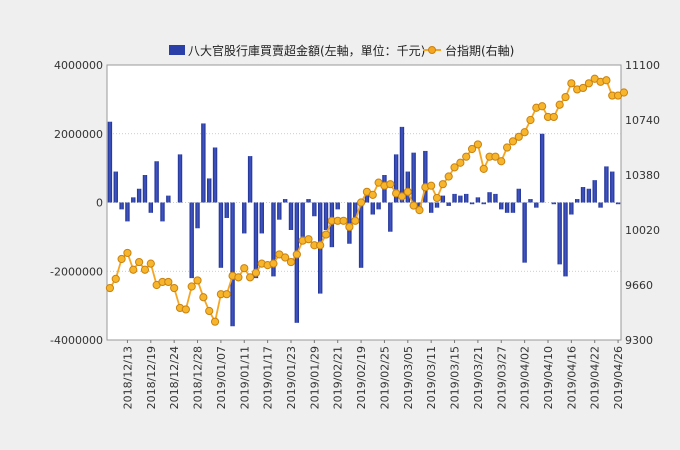 Image resolution: width=680 pixels, height=450 pixels. I want to click on y-left-tick-label: -2000000, so click(76, 271).